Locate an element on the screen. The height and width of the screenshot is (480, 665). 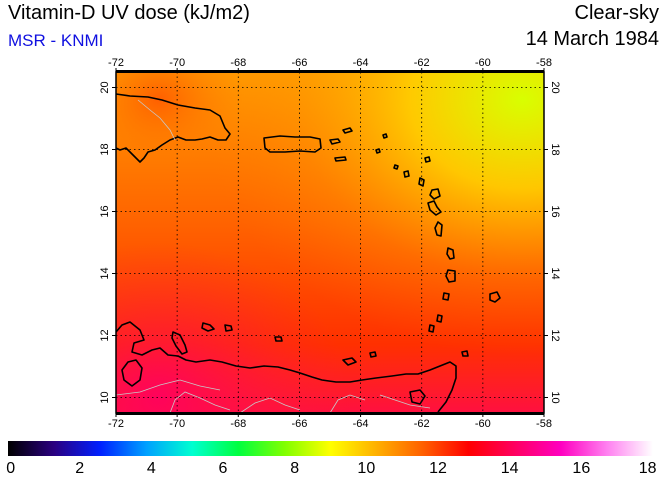
lat-tick-label-right: 20 is located at coordinates (555, 87).